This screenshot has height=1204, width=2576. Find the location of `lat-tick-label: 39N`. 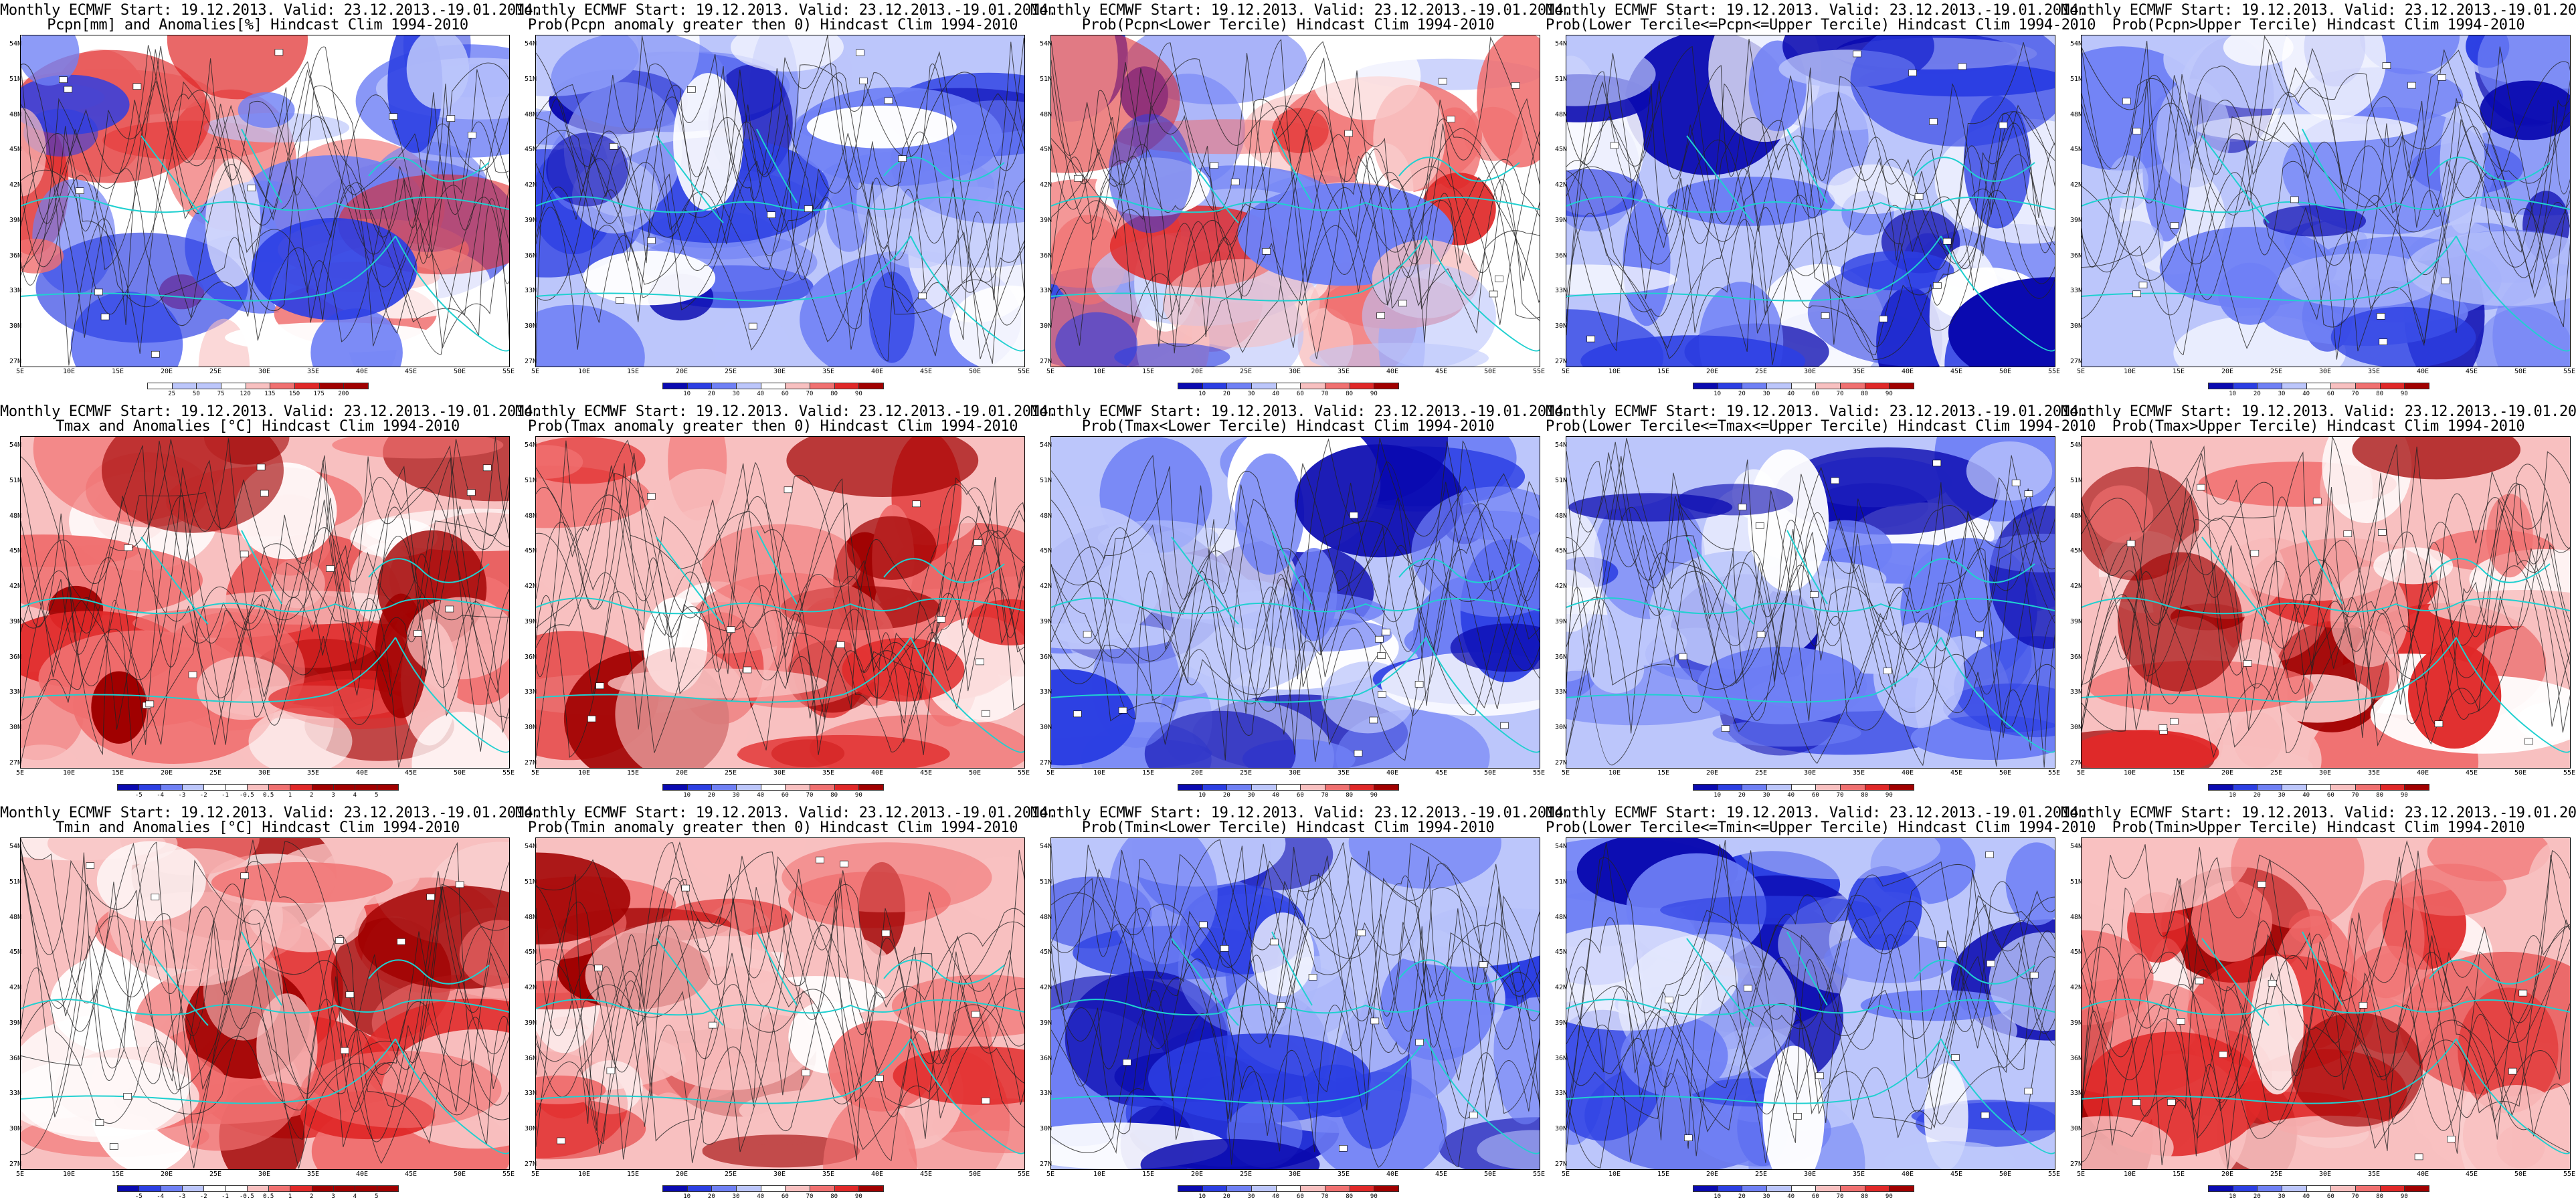

lat-tick-label: 39N is located at coordinates (531, 220).